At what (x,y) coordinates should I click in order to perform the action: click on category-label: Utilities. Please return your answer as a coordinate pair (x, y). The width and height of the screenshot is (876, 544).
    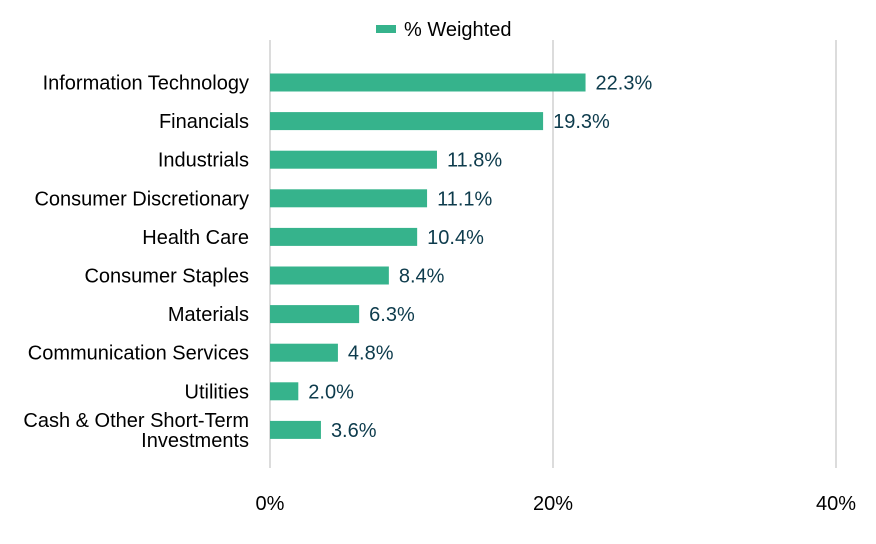
    Looking at the image, I should click on (217, 392).